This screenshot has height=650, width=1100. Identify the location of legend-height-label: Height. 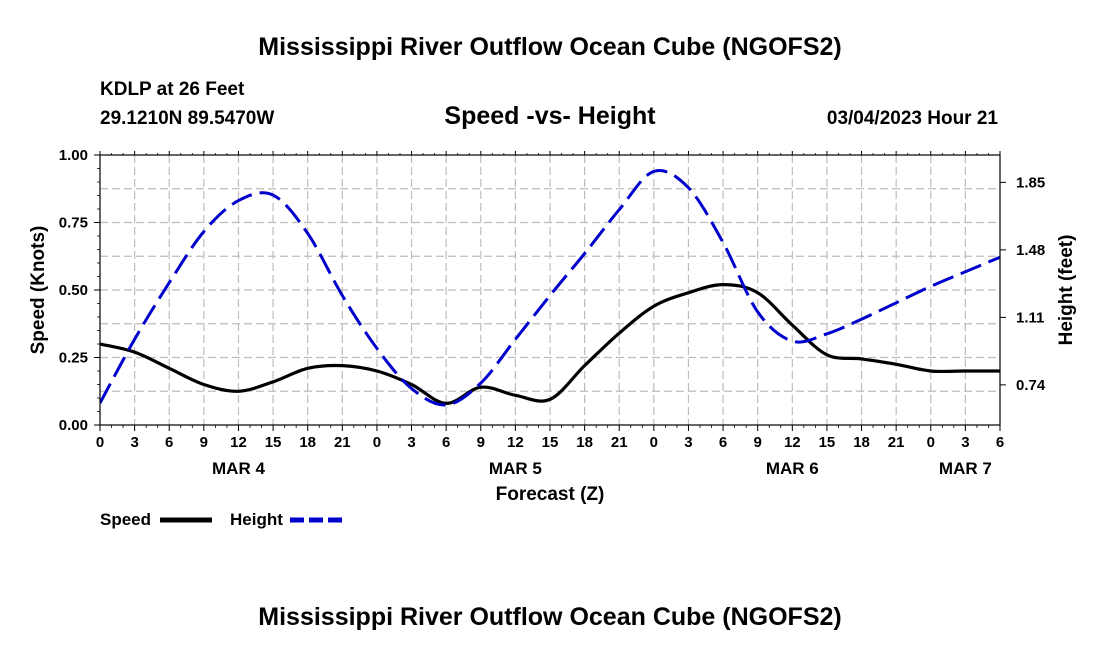
(256, 519).